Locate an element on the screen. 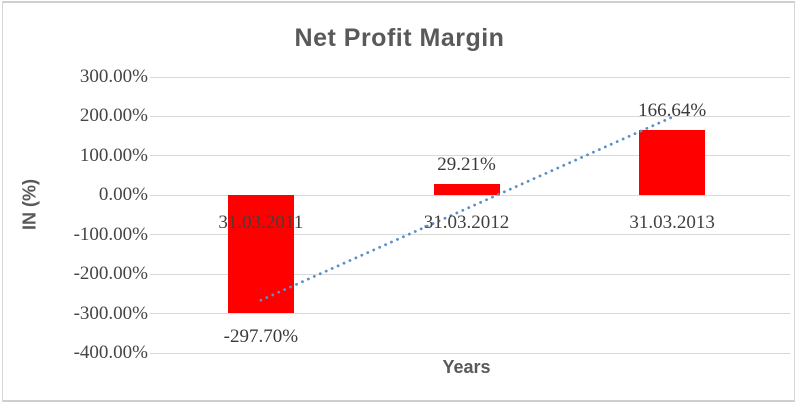  x-axis-category-label: 31.03.2013 is located at coordinates (672, 223).